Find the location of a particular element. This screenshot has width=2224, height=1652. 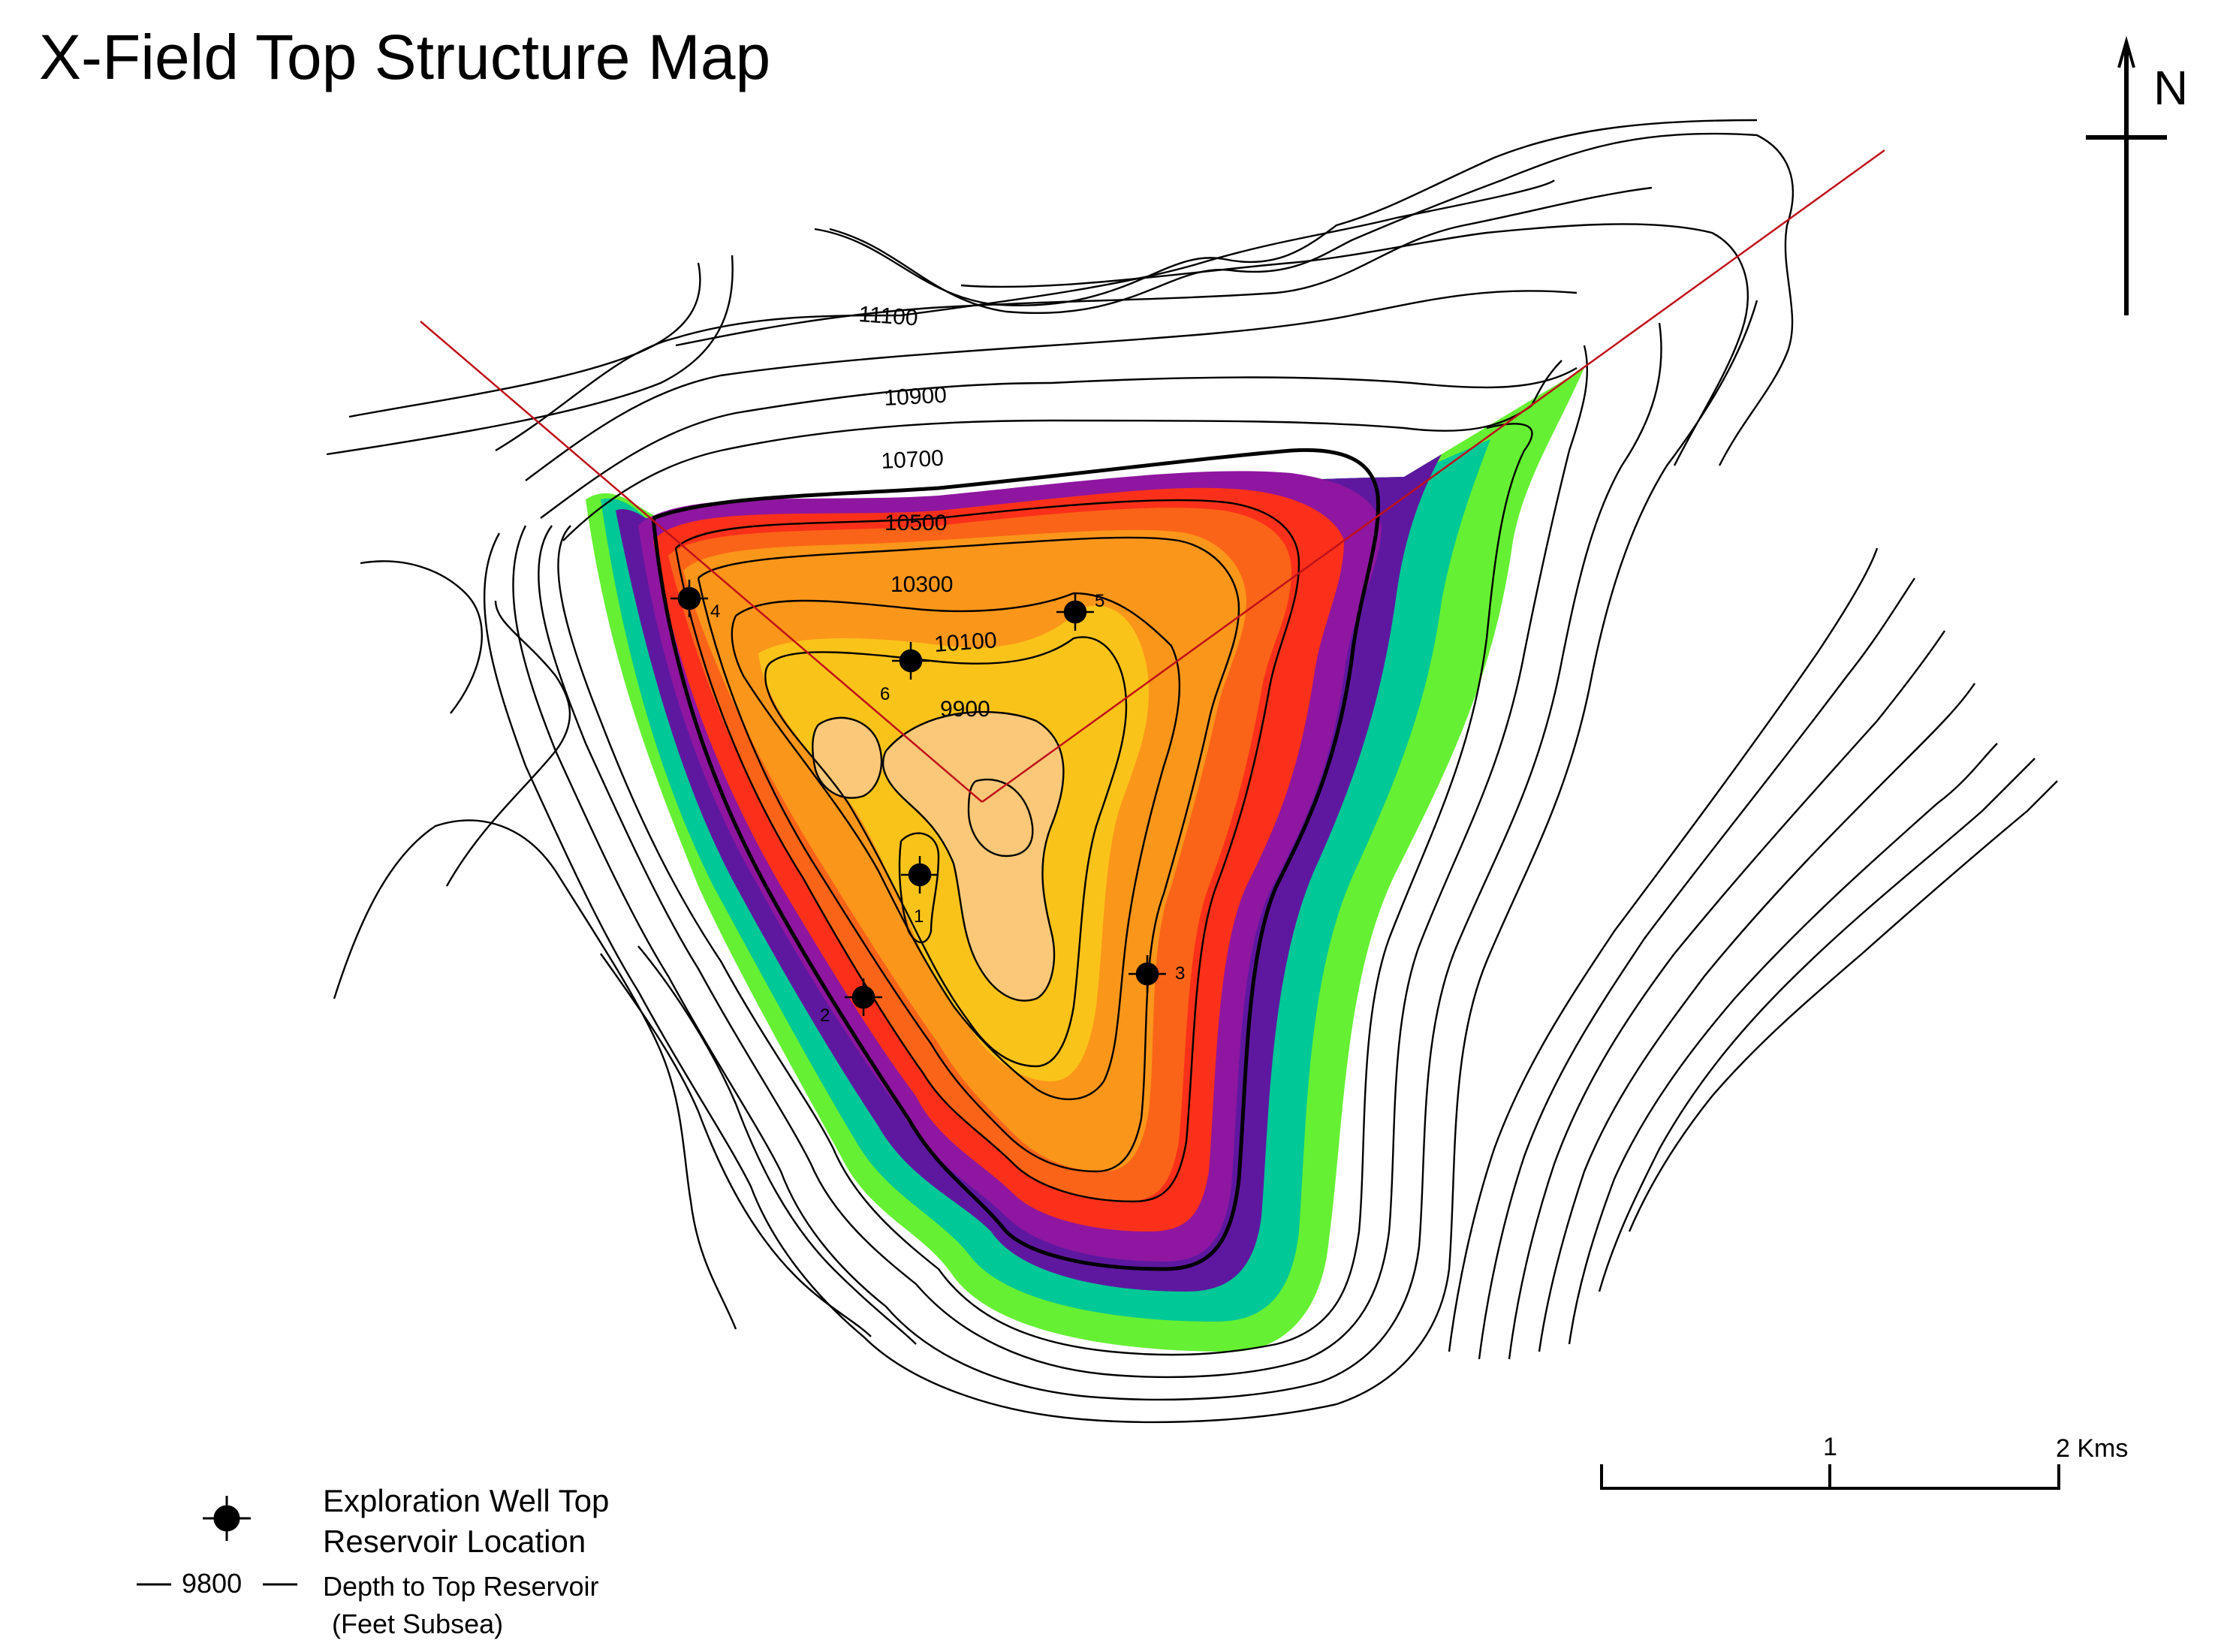

map-title: X-Field Top Structure Map is located at coordinates (405, 57).